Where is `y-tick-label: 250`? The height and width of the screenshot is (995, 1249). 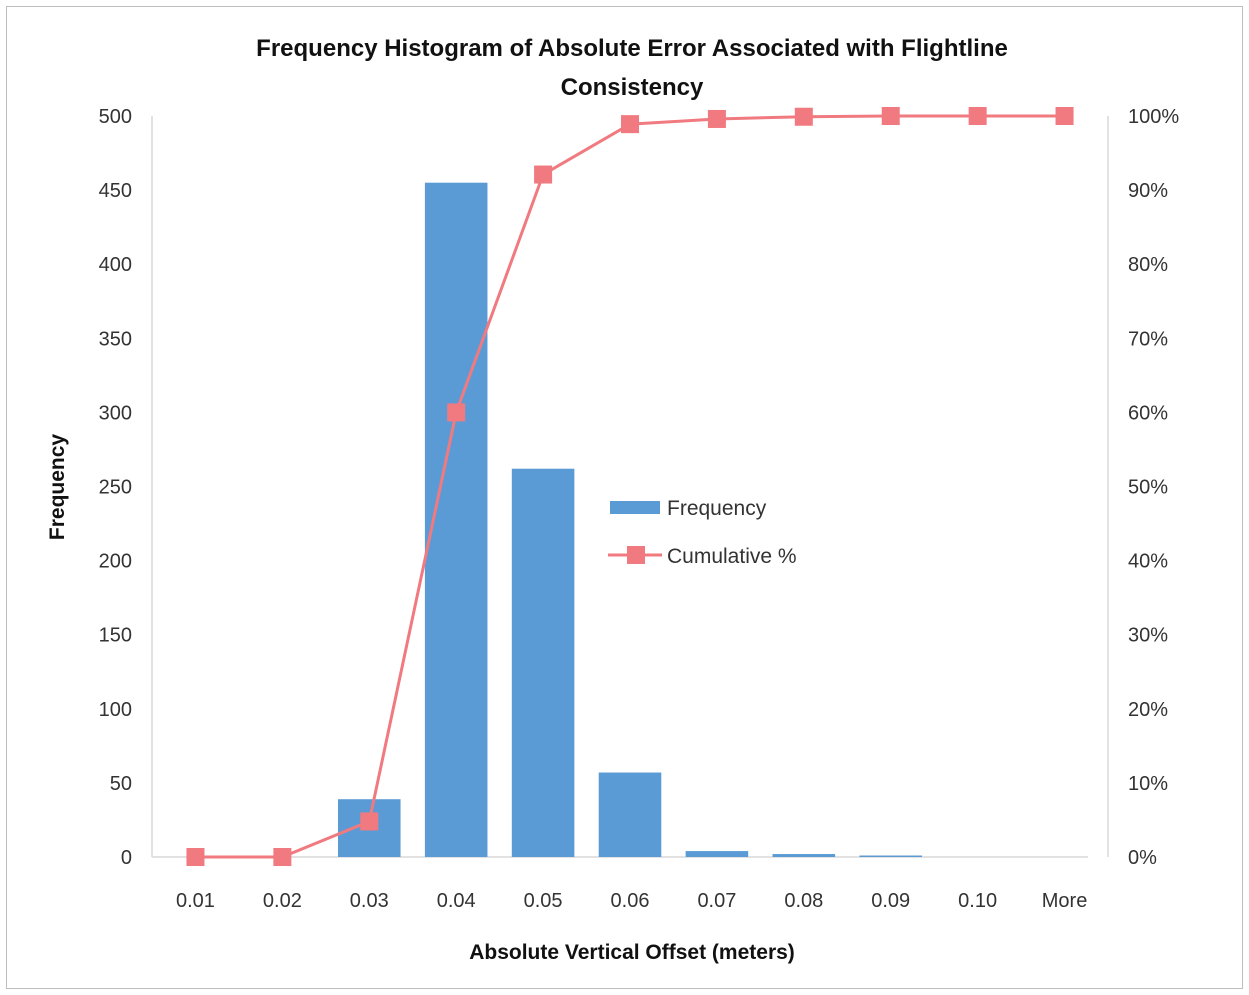
y-tick-label: 250 is located at coordinates (115, 488).